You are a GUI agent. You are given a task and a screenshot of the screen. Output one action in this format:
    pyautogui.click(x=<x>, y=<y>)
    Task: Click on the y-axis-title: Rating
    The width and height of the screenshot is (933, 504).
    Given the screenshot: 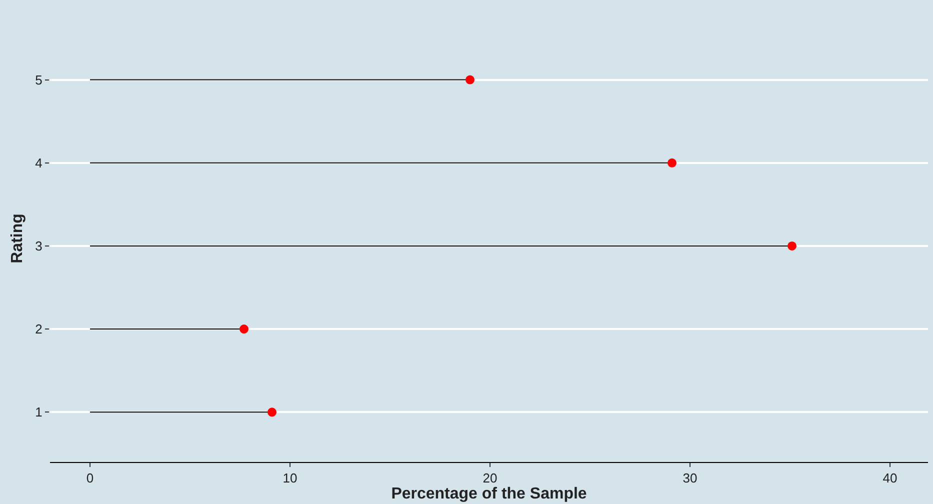 What is the action you would take?
    pyautogui.click(x=17, y=239)
    